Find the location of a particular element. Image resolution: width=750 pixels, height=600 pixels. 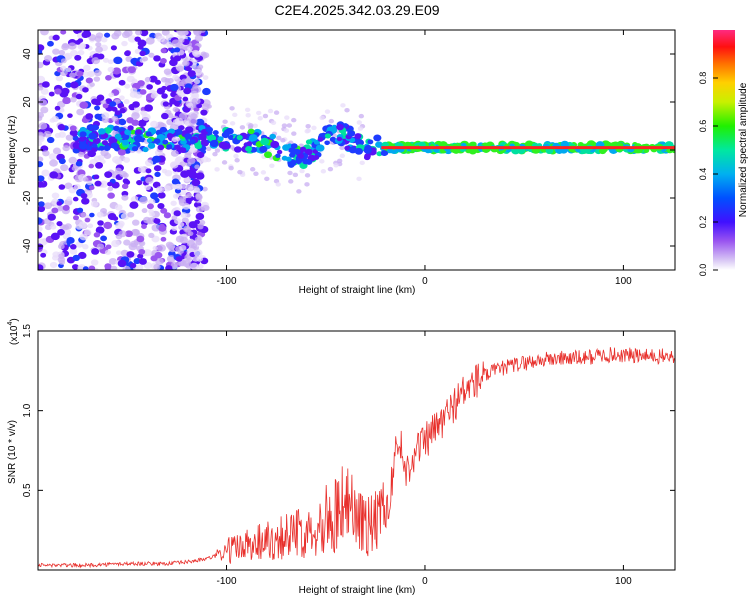

spectrogram-y-axis-label: Frequency (Hz) is located at coordinates (12, 150).